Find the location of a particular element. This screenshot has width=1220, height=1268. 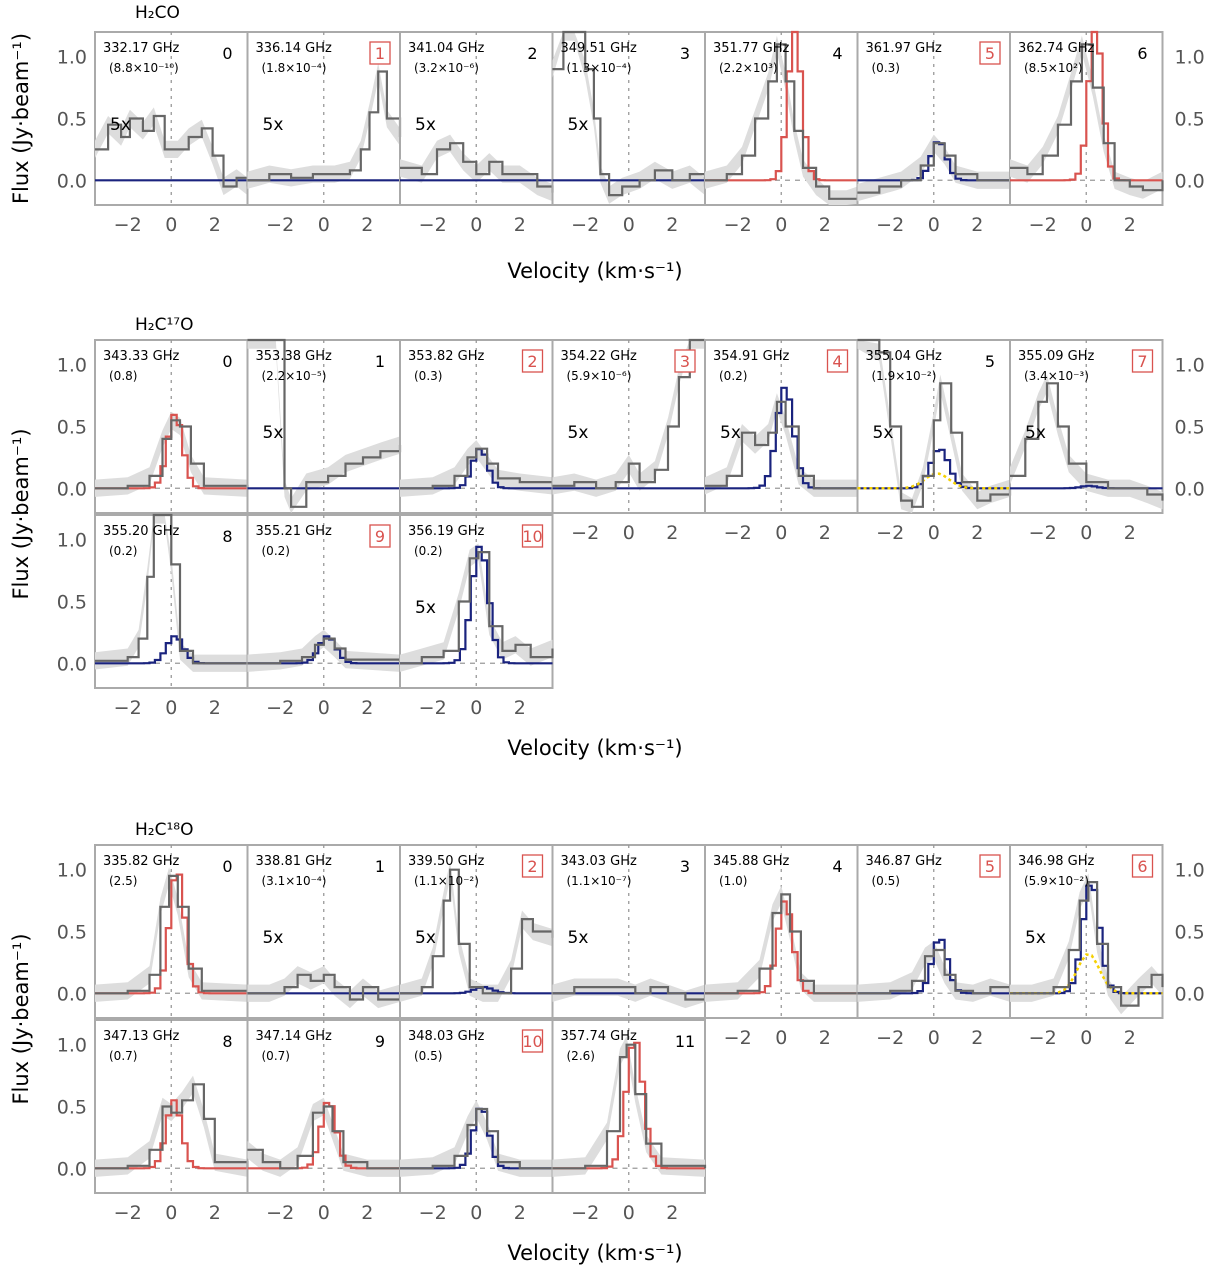

optical-depth-label: (3.4×10⁻³) is located at coordinates (1056, 376).